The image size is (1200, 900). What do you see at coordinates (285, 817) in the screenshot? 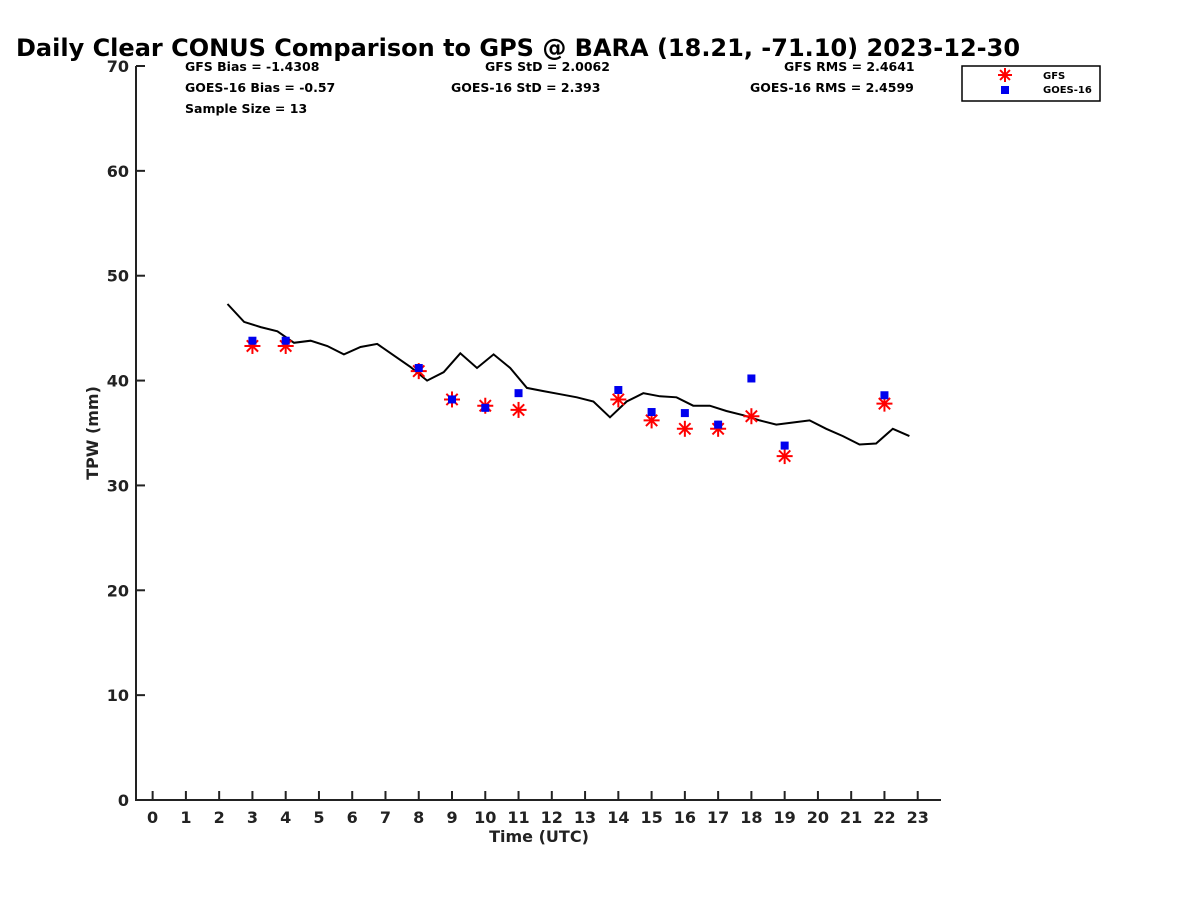
I see `x-tick-label: 4` at bounding box center [285, 817].